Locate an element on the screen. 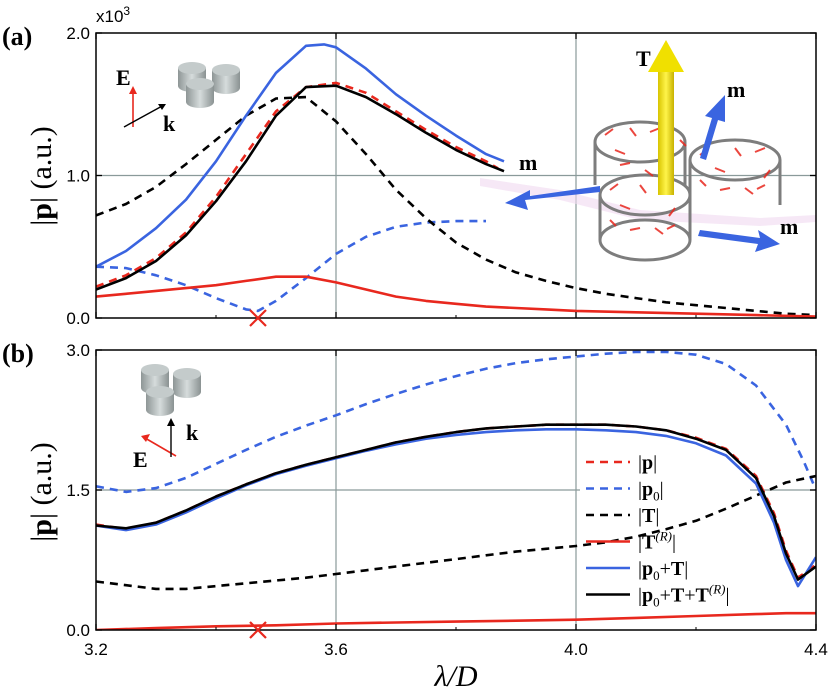  y-axis-label-b: |p| (a.u.) is located at coordinates (41, 492).